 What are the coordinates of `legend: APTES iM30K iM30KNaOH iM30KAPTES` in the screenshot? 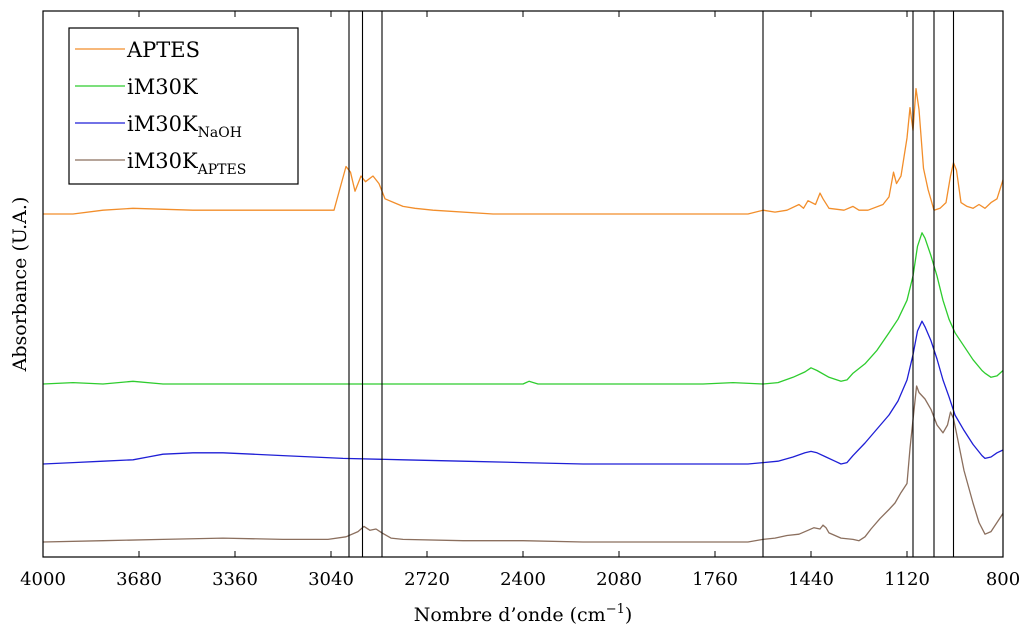 It's located at (183, 106).